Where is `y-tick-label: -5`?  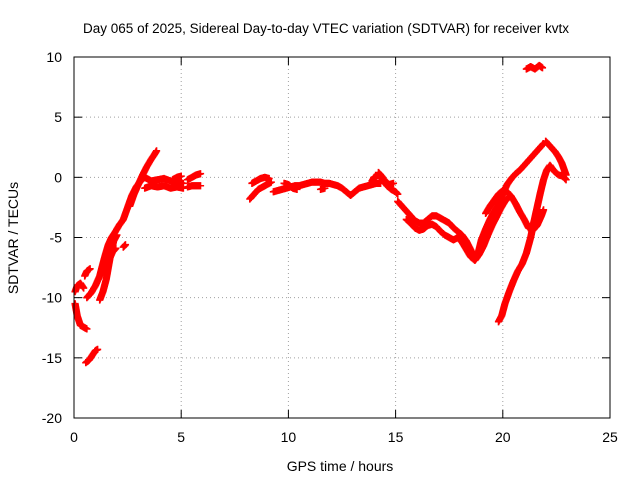 y-tick-label: -5 is located at coordinates (56, 238).